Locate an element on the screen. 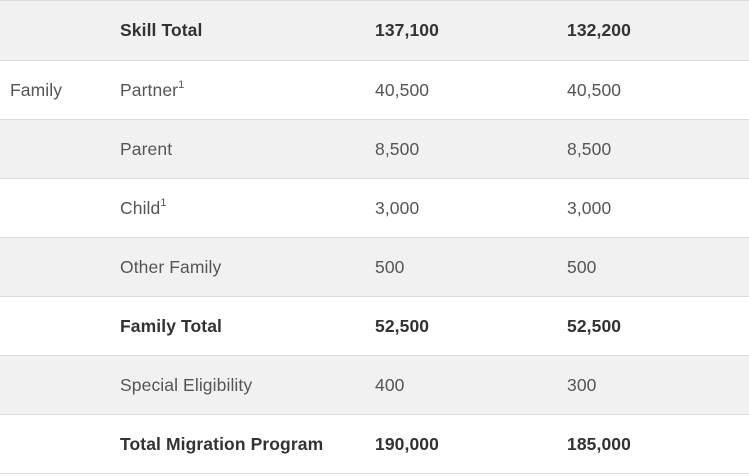 This screenshot has width=749, height=476. table-row: Skill Total 137,100 132,200 is located at coordinates (374, 30).